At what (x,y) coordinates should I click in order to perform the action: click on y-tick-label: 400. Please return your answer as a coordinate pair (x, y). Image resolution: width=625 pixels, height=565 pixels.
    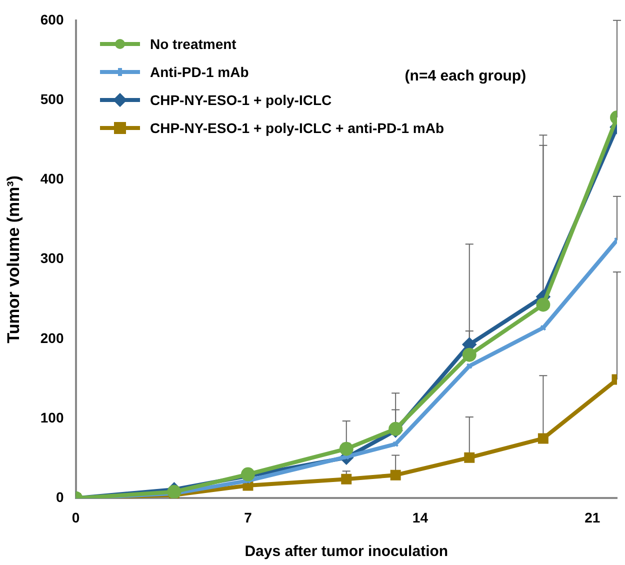
    Looking at the image, I should click on (52, 178).